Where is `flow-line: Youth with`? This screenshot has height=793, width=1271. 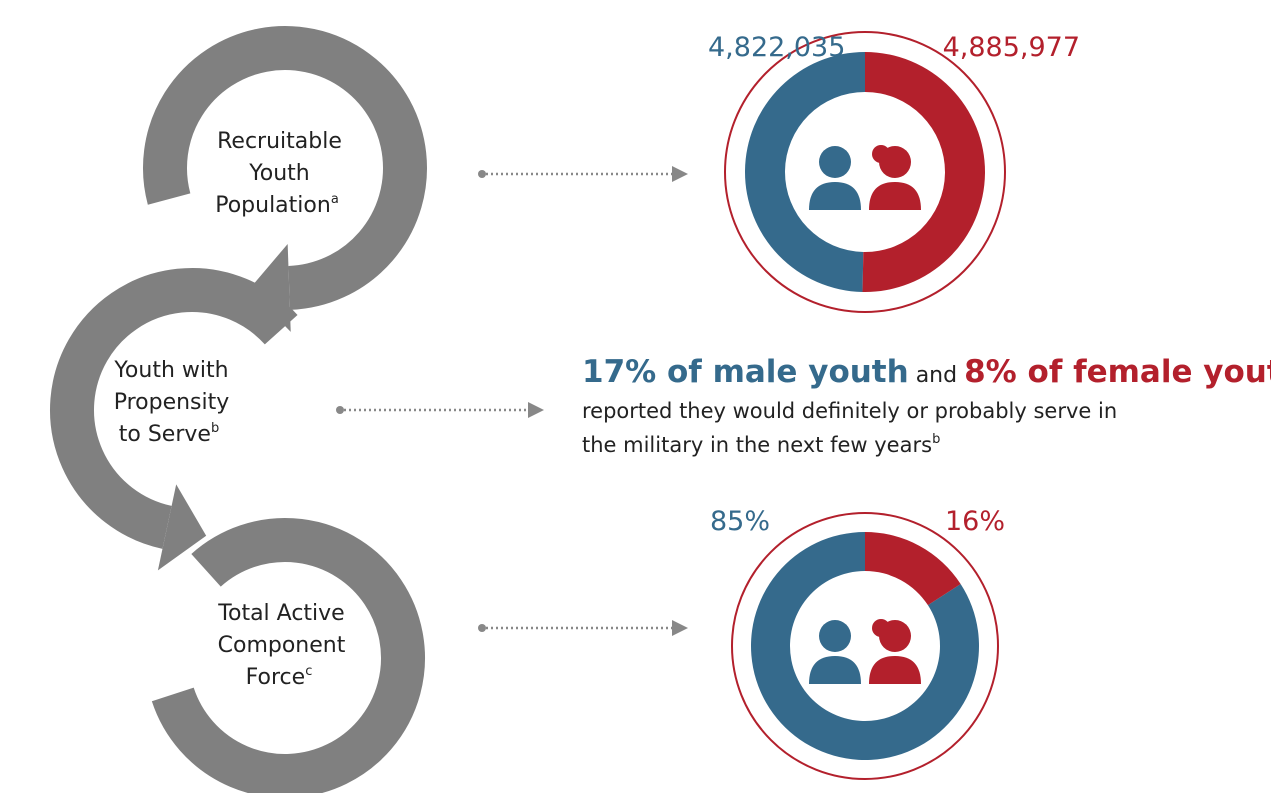
flow-line: Youth with is located at coordinates (170, 370).